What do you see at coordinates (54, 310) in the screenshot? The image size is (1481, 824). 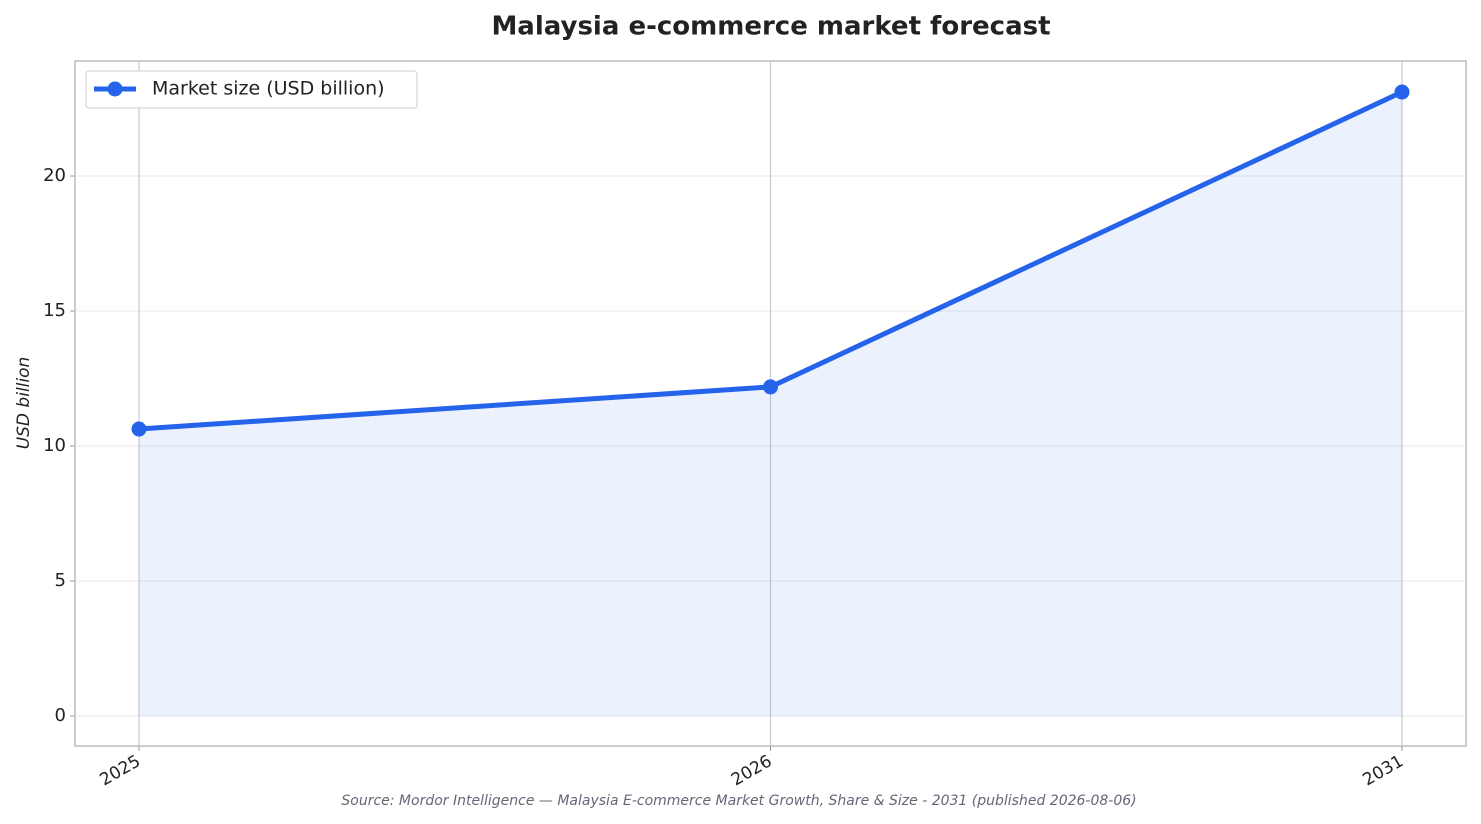 I see `y-tick-label: 15` at bounding box center [54, 310].